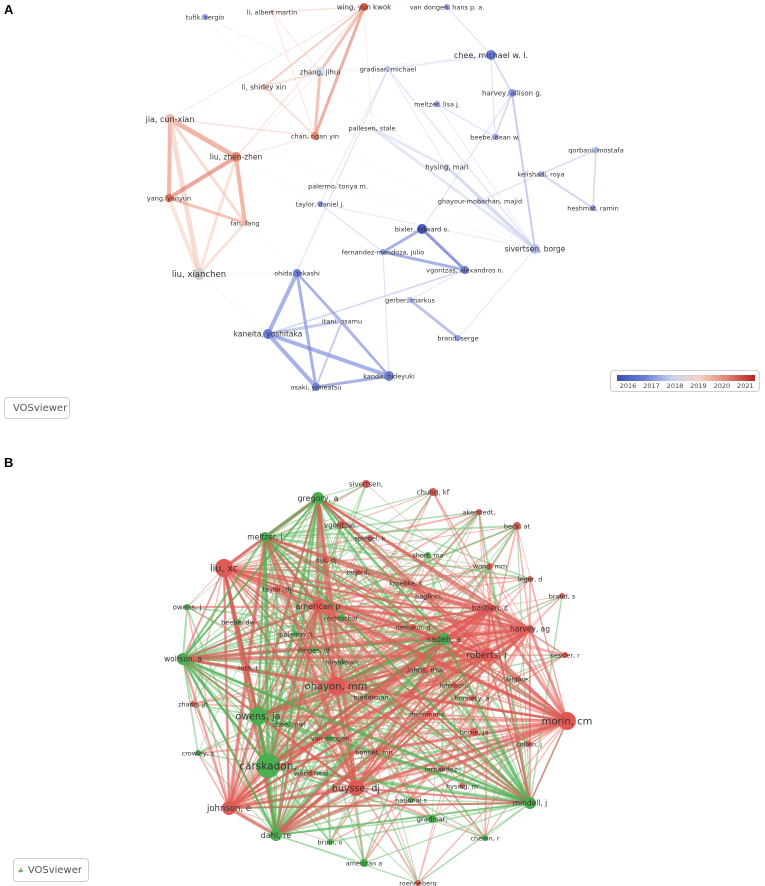 Image resolution: width=765 pixels, height=886 pixels. Describe the element at coordinates (264, 87) in the screenshot. I see `node-lisx: li, shirley xin` at that location.